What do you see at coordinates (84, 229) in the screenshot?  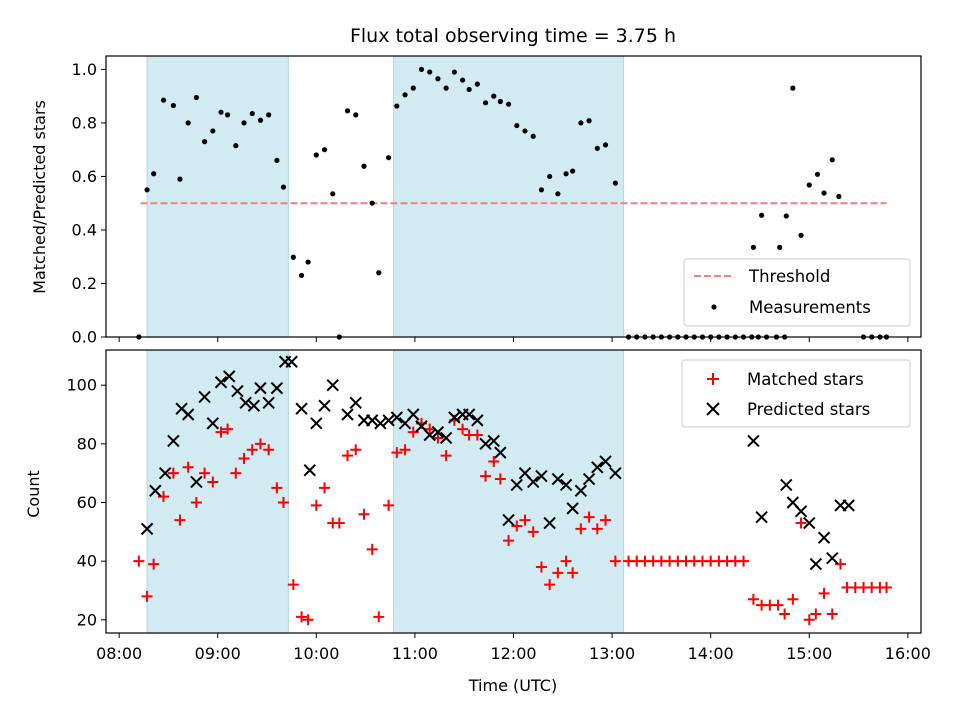 I see `y-tick-label: 0.4` at bounding box center [84, 229].